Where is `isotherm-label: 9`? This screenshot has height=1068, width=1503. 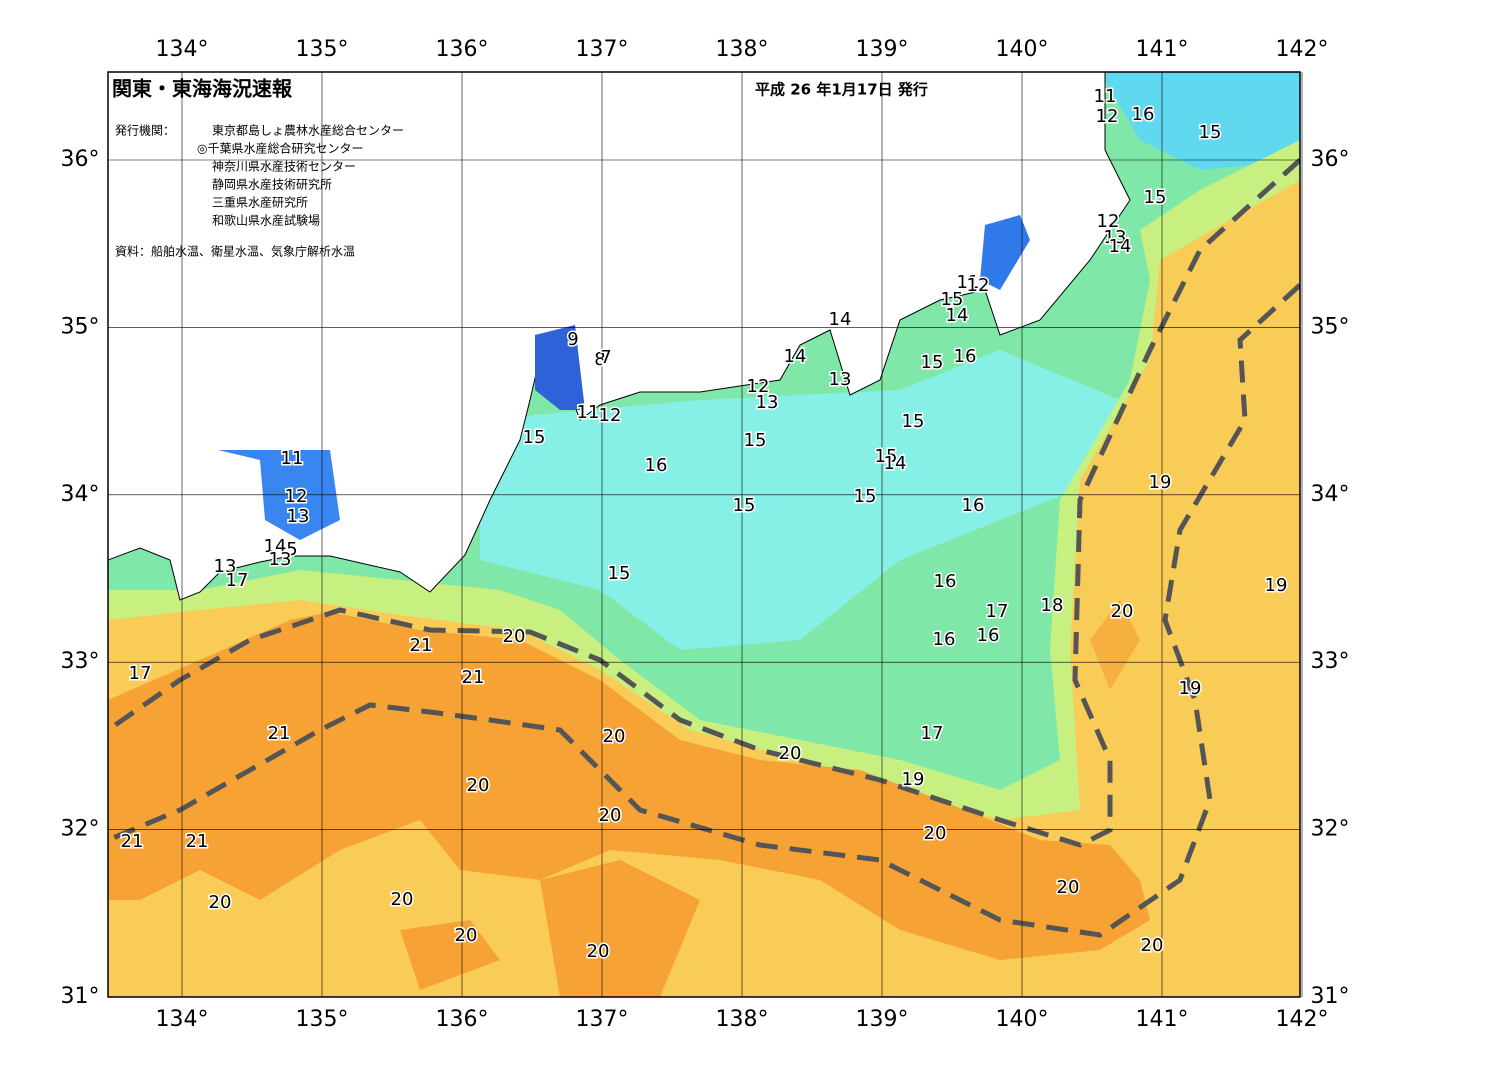 isotherm-label: 9 is located at coordinates (572, 339).